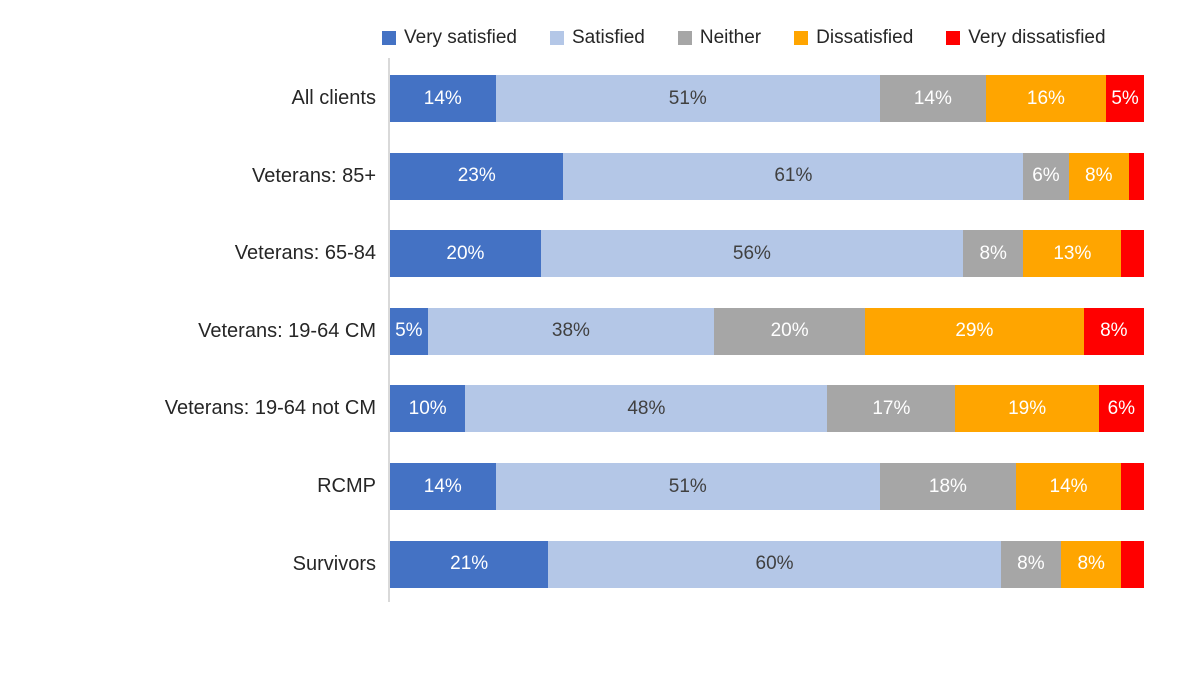 The height and width of the screenshot is (675, 1200). What do you see at coordinates (333, 98) in the screenshot?
I see `category-label: All clients` at bounding box center [333, 98].